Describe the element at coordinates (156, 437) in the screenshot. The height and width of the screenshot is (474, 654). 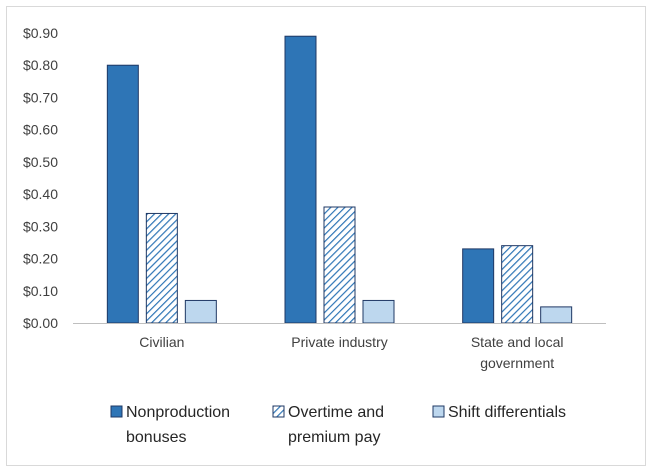
I see `legend-label: bonuses` at that location.